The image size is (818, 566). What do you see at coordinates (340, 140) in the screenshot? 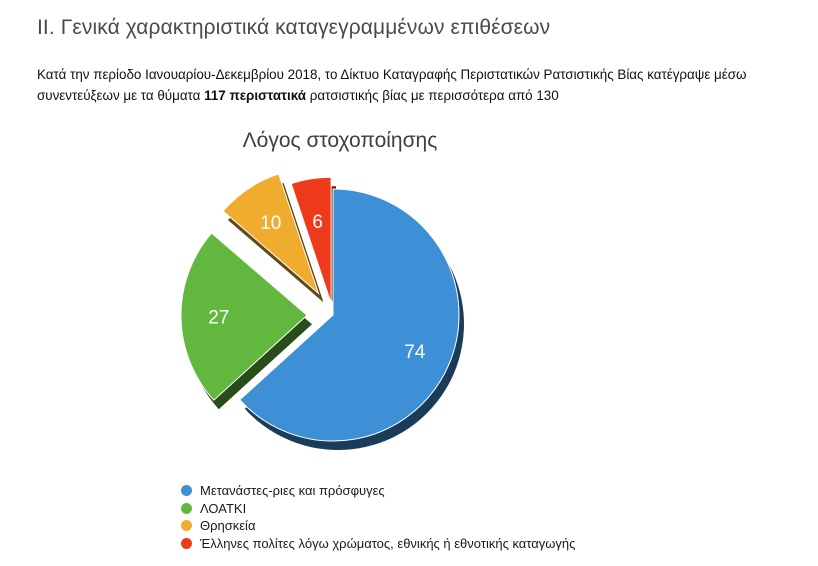
I see `chart-title: Λόγος στοχοποίησης` at bounding box center [340, 140].